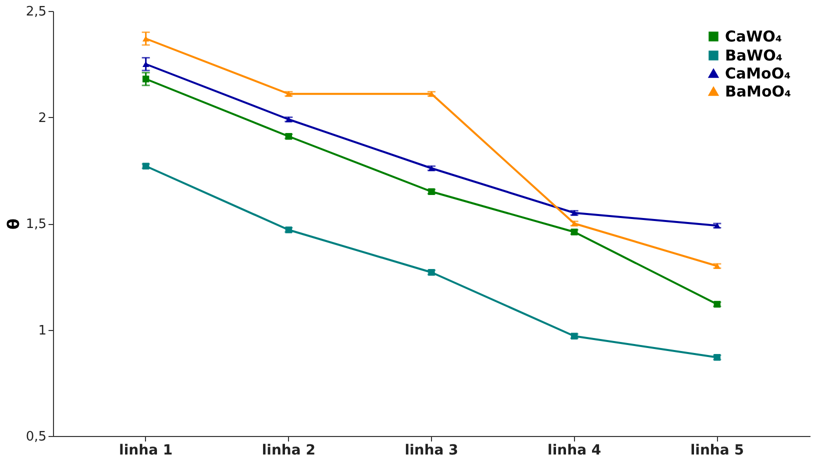  What do you see at coordinates (717, 450) in the screenshot?
I see `x-tick-label: linha 5` at bounding box center [717, 450].